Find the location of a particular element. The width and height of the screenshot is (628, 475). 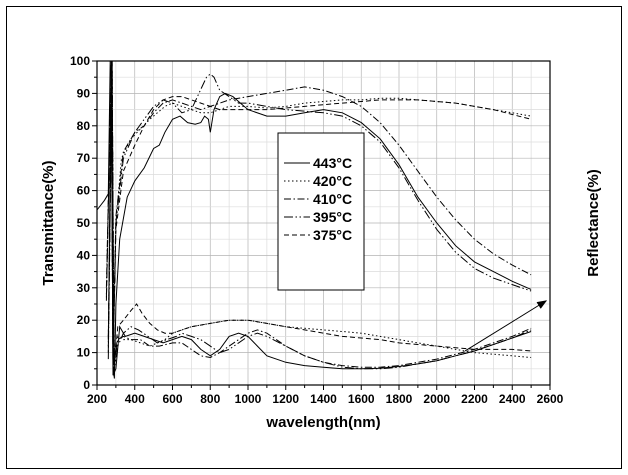

legend-label: 375°C is located at coordinates (332, 235).